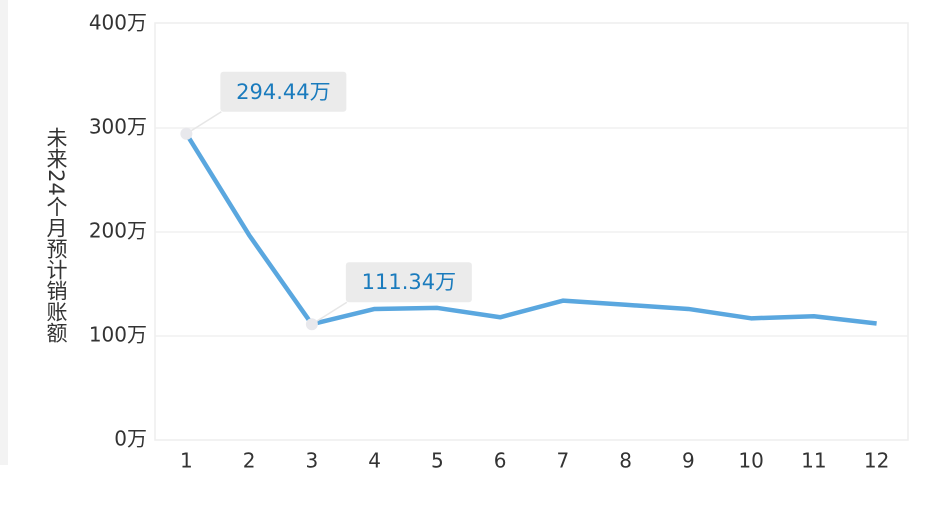 This screenshot has width=941, height=517. I want to click on x-tick-label: 2, so click(249, 461).